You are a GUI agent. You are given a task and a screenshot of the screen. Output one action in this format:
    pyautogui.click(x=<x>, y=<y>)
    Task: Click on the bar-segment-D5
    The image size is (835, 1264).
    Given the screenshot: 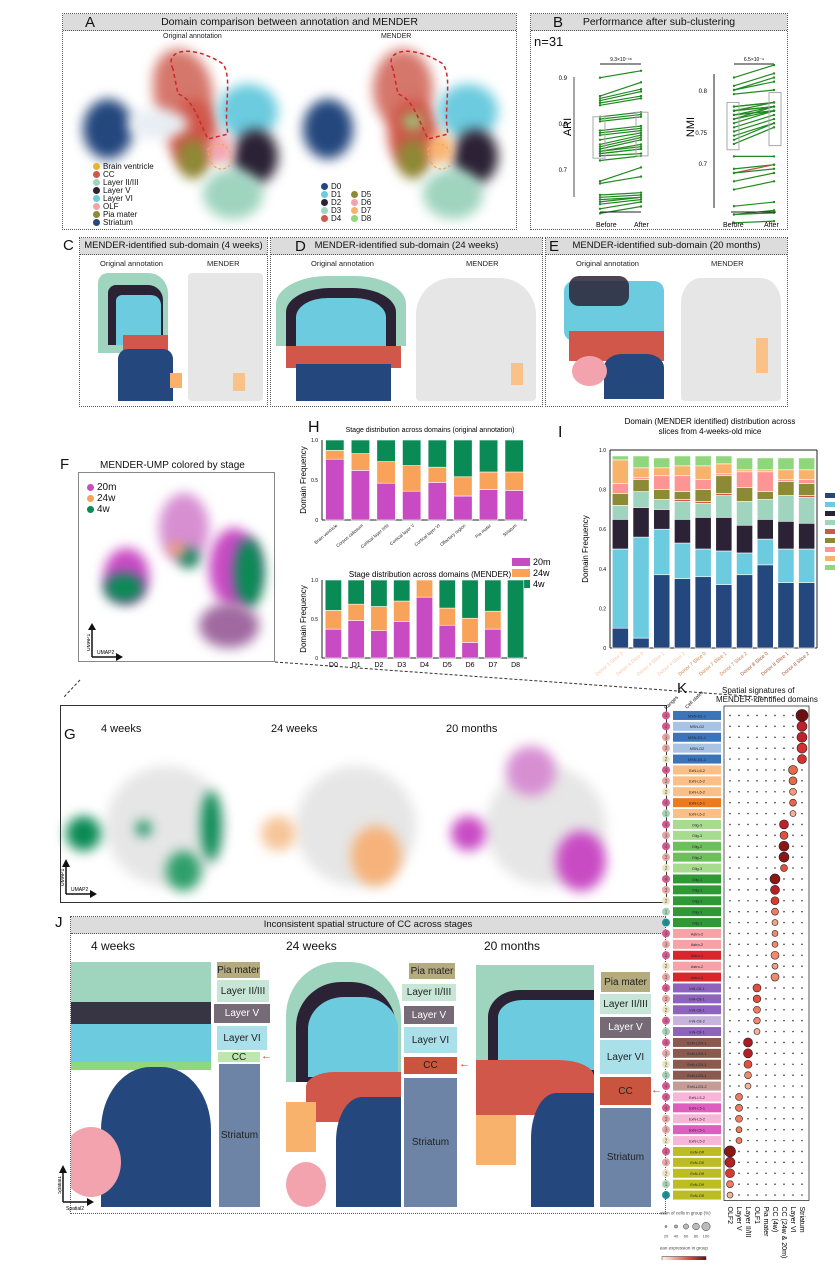 What is the action you would take?
    pyautogui.click(x=641, y=485)
    